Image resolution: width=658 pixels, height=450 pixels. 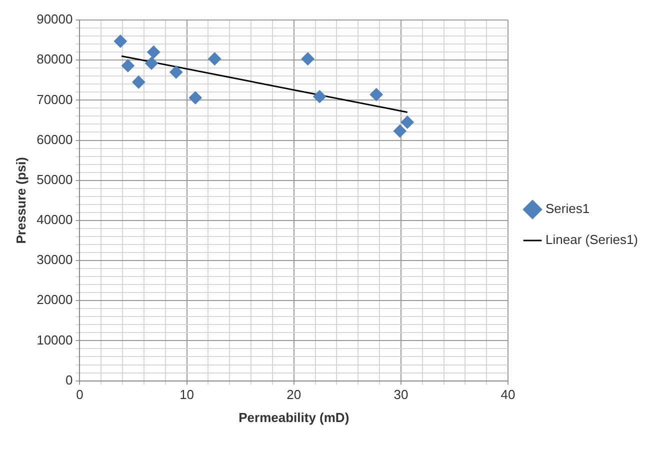 What do you see at coordinates (54, 99) in the screenshot?
I see `y-tick-label: 70000` at bounding box center [54, 99].